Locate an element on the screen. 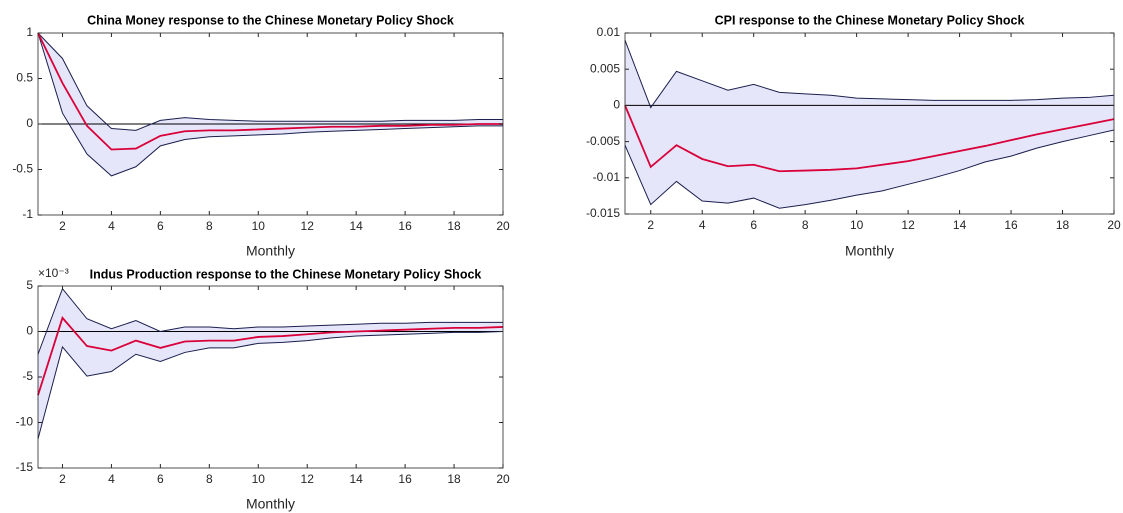 This screenshot has height=513, width=1123. y-tick-label: -0.005 is located at coordinates (603, 141).